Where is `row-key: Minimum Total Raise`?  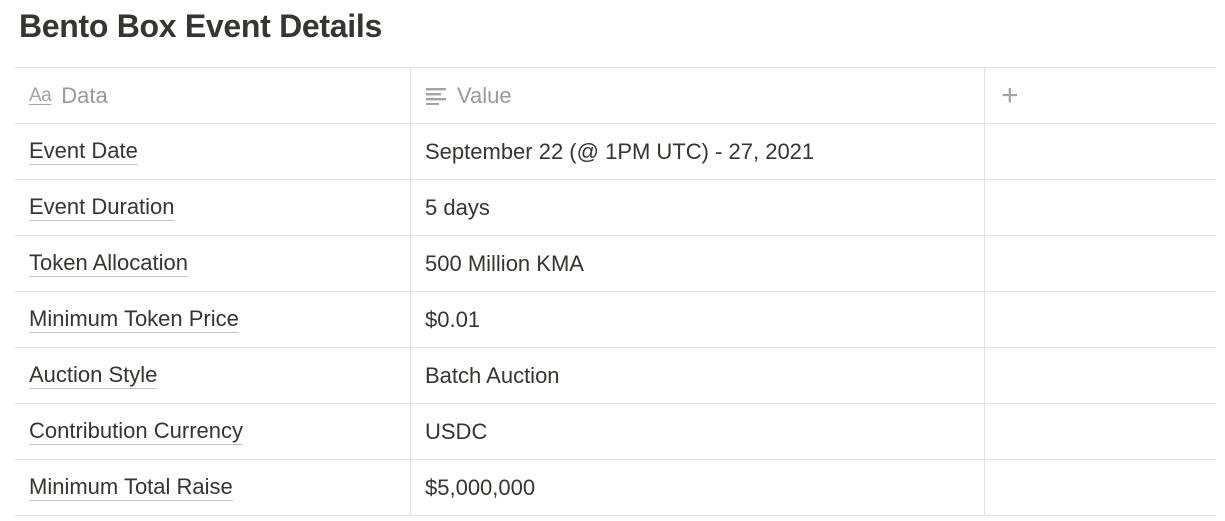 row-key: Minimum Total Raise is located at coordinates (131, 487).